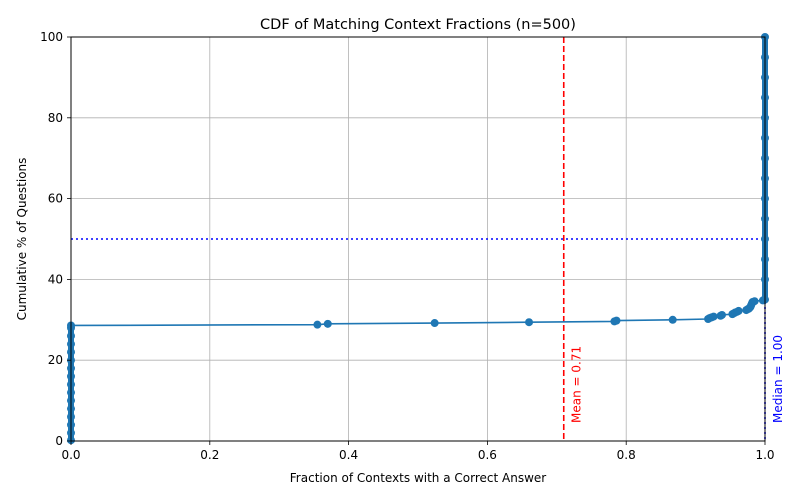 Image resolution: width=800 pixels, height=500 pixels. Describe the element at coordinates (55, 239) in the screenshot. I see `y-axis-ticks: 0 20 40 60 80 100` at that location.